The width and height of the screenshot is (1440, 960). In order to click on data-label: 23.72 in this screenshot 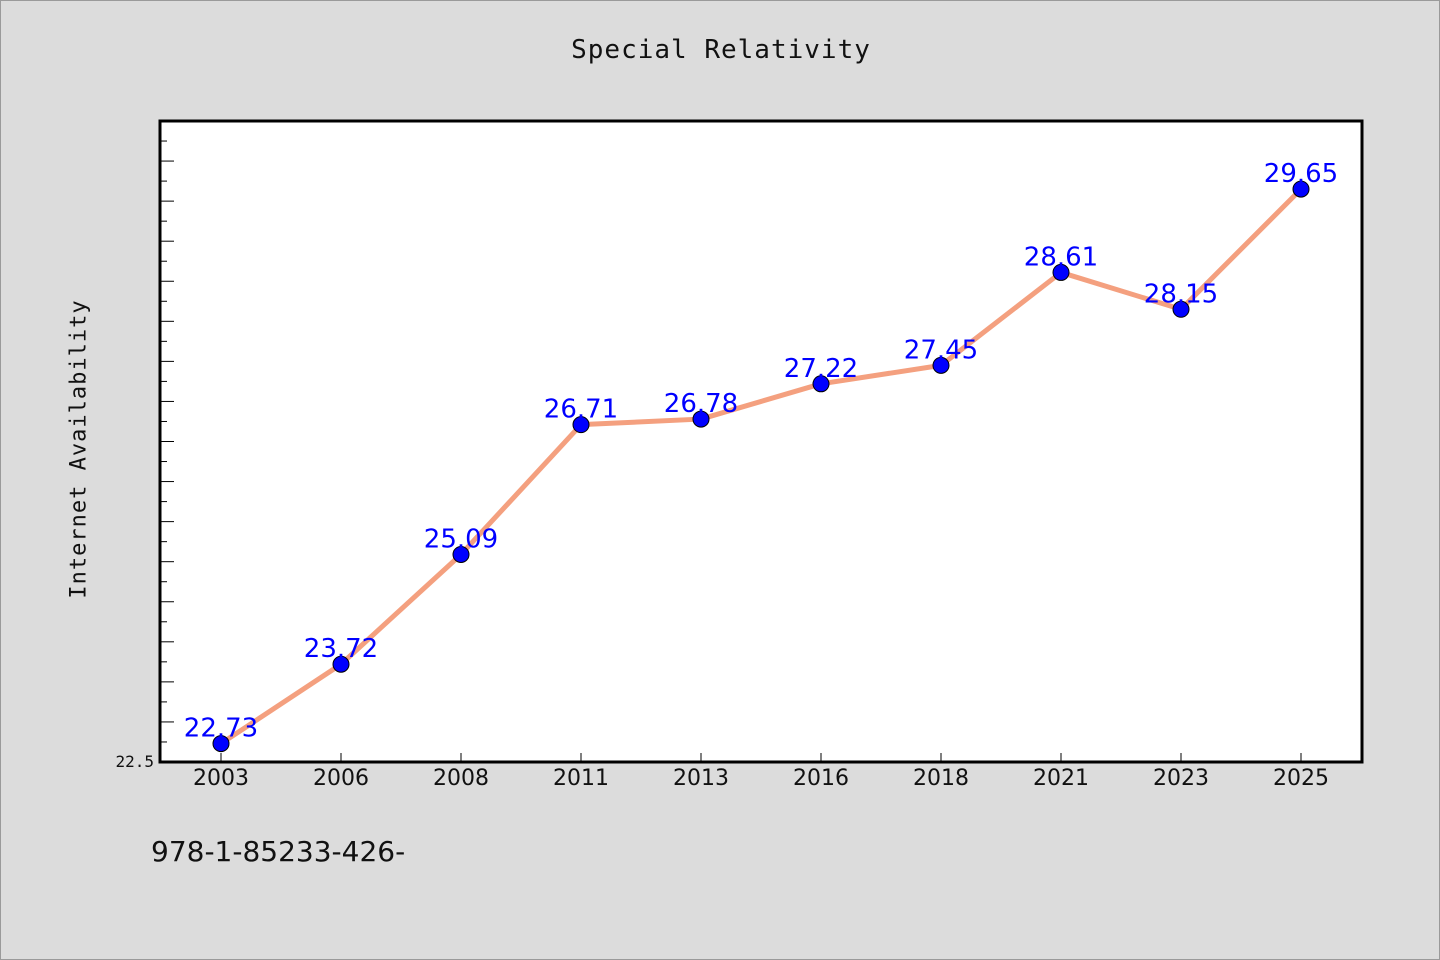, I will do `click(341, 649)`.